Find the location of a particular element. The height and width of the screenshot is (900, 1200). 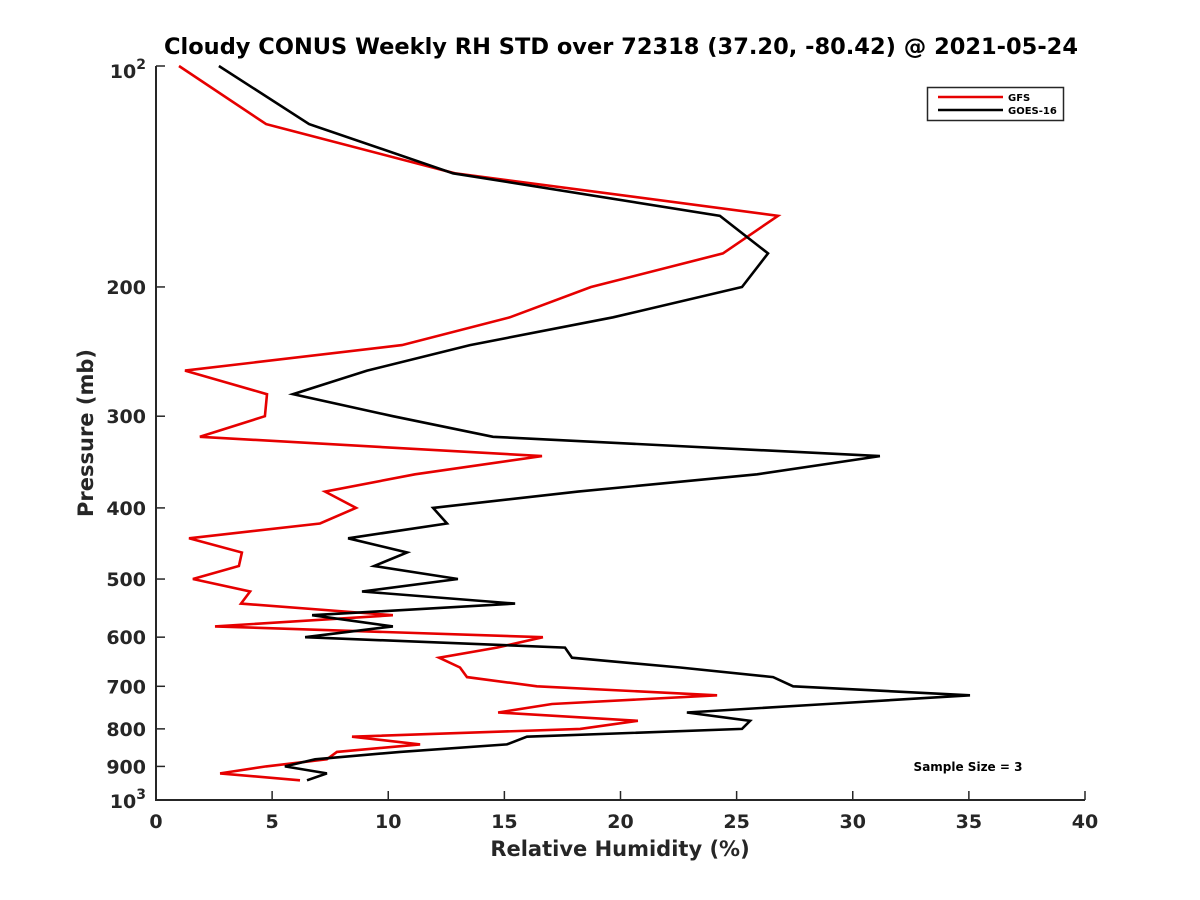

legend: GFS GOES-16 is located at coordinates (995, 104).